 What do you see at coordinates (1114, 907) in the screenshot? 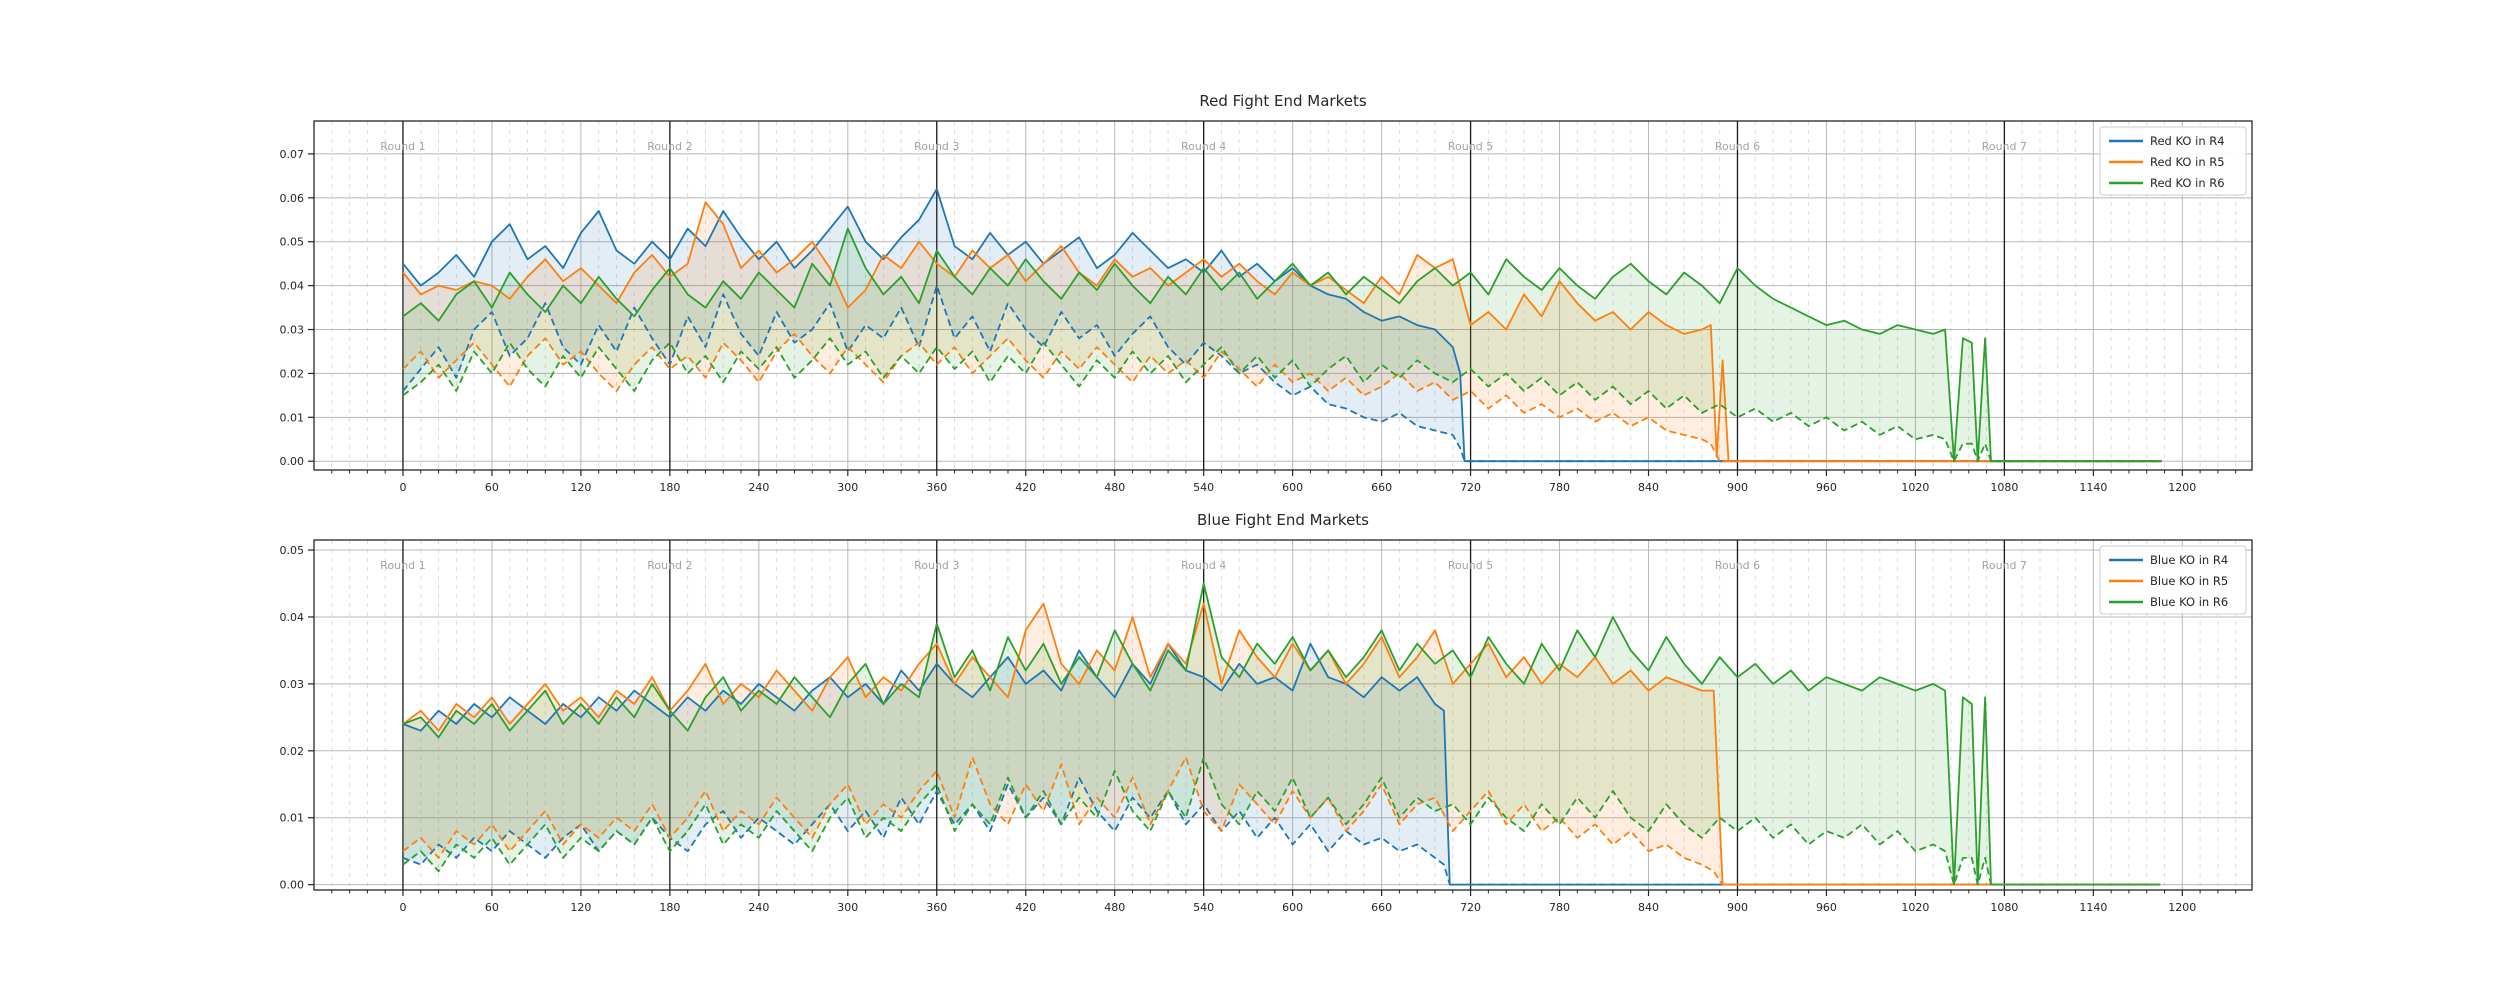
I see `bottom-x-tick-label: 480` at bounding box center [1114, 907].